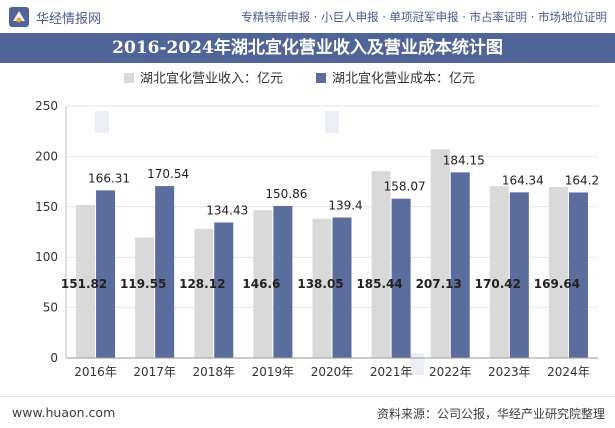 This screenshot has height=428, width=615. What do you see at coordinates (211, 79) in the screenshot?
I see `legend-revenue-label: 湖北宜化营业收入：亿元` at bounding box center [211, 79].